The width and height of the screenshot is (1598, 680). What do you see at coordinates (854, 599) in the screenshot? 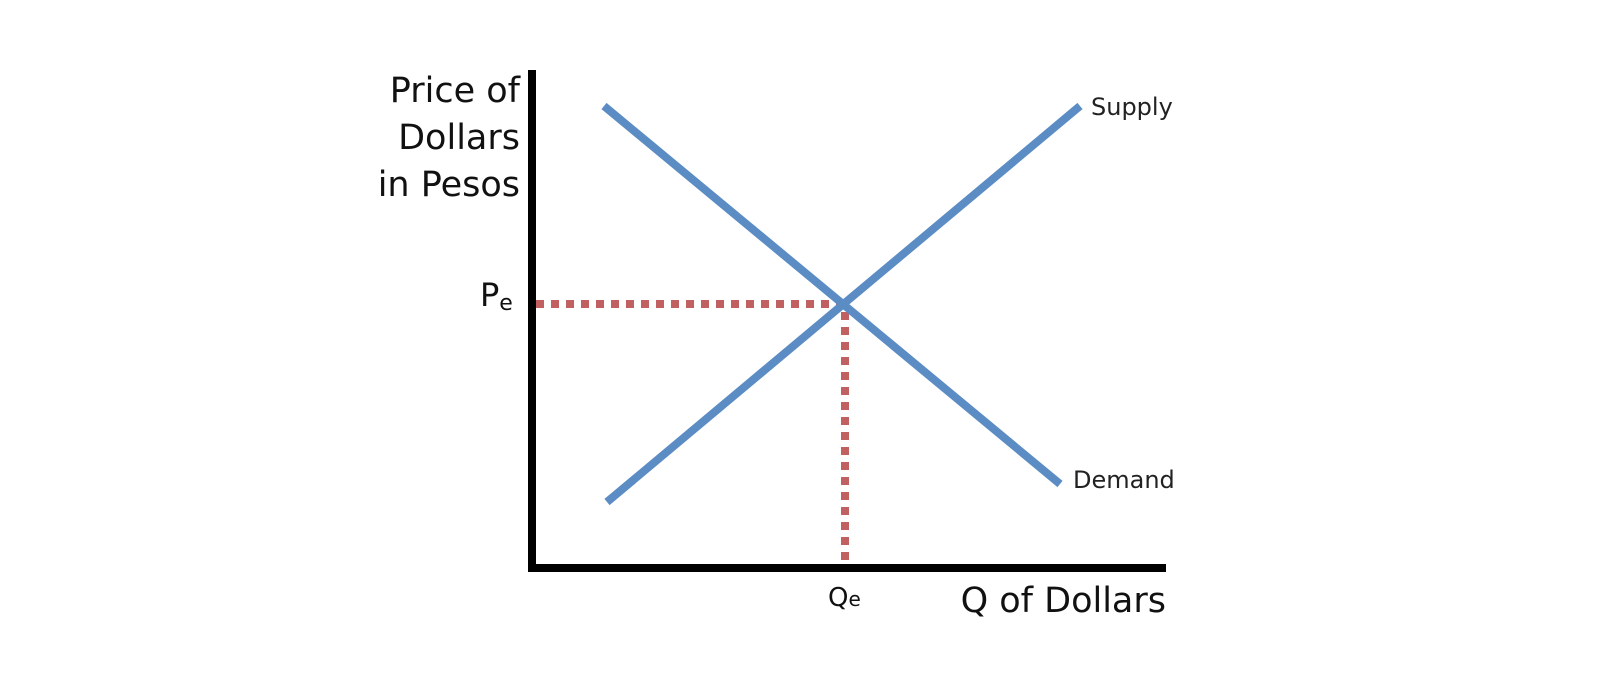
I see `equilibrium-quantity-label-subscript: e` at bounding box center [854, 599].